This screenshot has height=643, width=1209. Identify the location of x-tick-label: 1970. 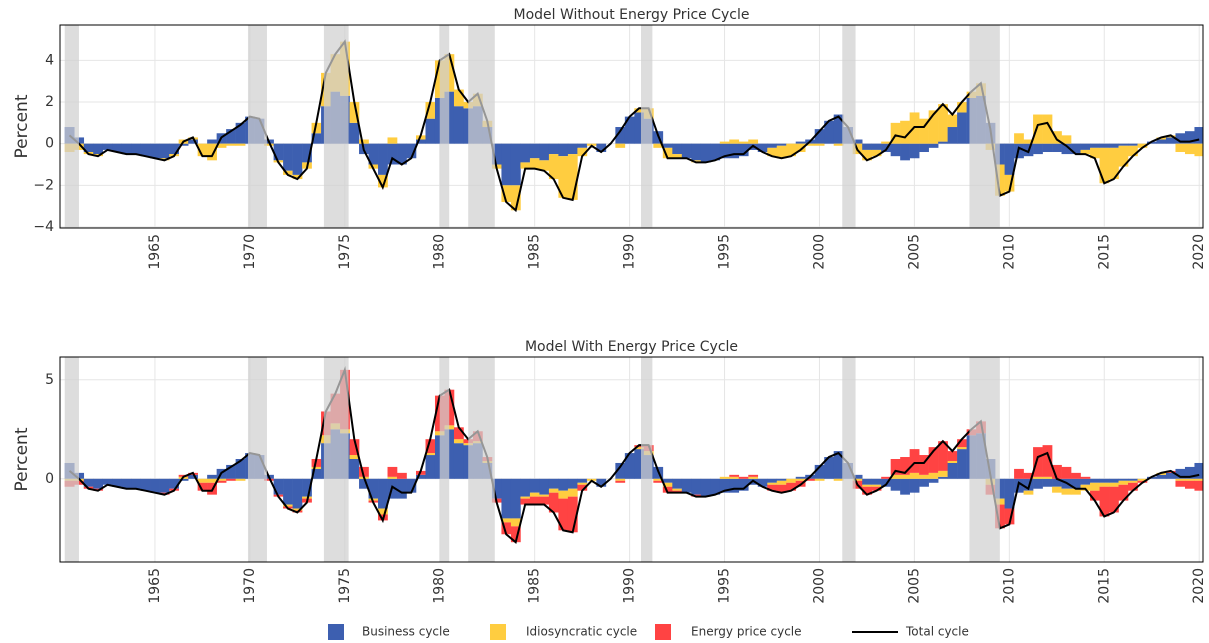
(250, 586).